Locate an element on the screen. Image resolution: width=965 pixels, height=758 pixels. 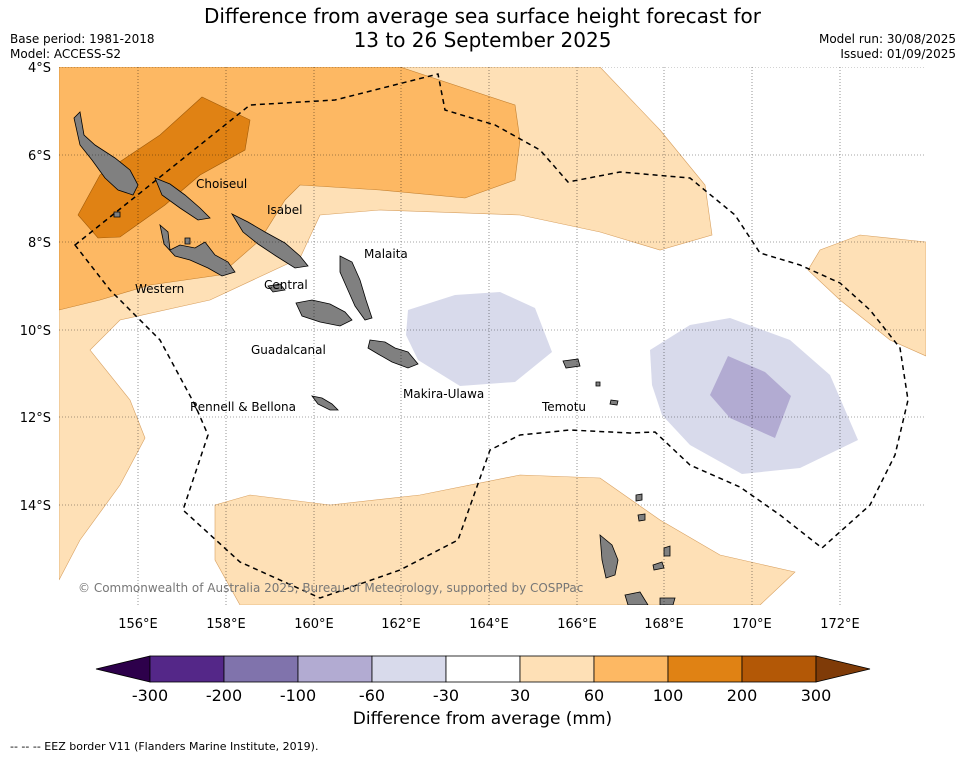
colorbar-tick-label: -200 is located at coordinates (224, 695).